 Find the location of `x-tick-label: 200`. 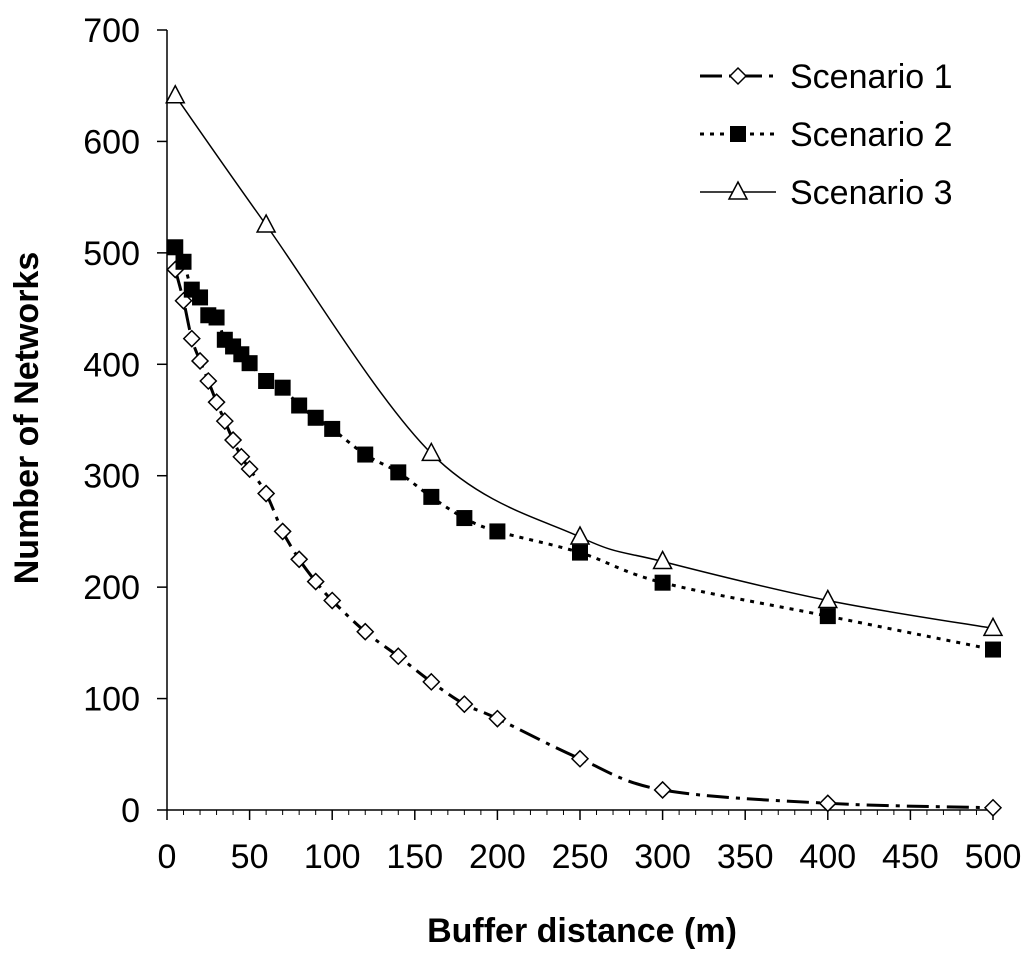

x-tick-label: 200 is located at coordinates (497, 857).